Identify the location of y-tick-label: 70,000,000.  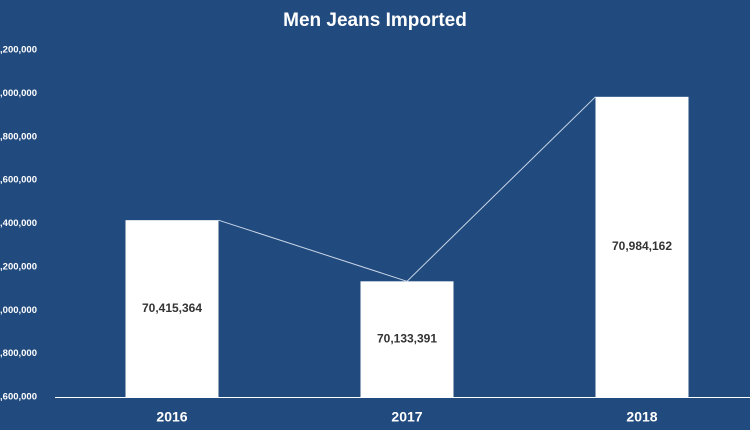
(18, 310).